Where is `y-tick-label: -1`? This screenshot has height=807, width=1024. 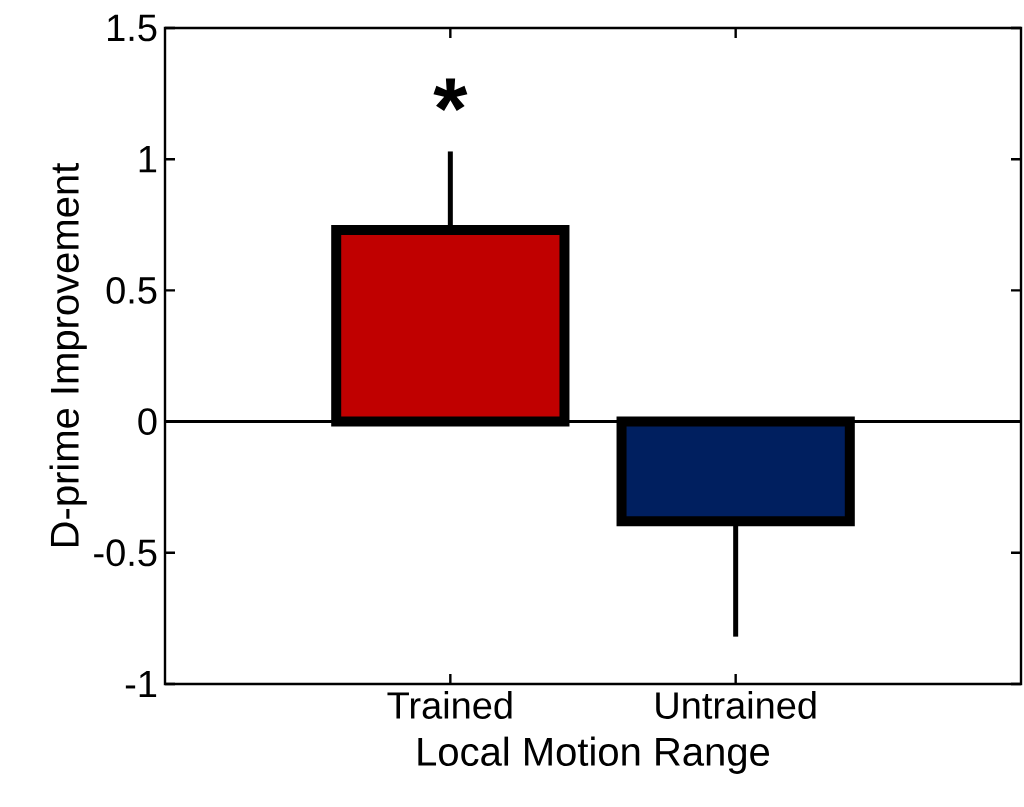
y-tick-label: -1 is located at coordinates (141, 684).